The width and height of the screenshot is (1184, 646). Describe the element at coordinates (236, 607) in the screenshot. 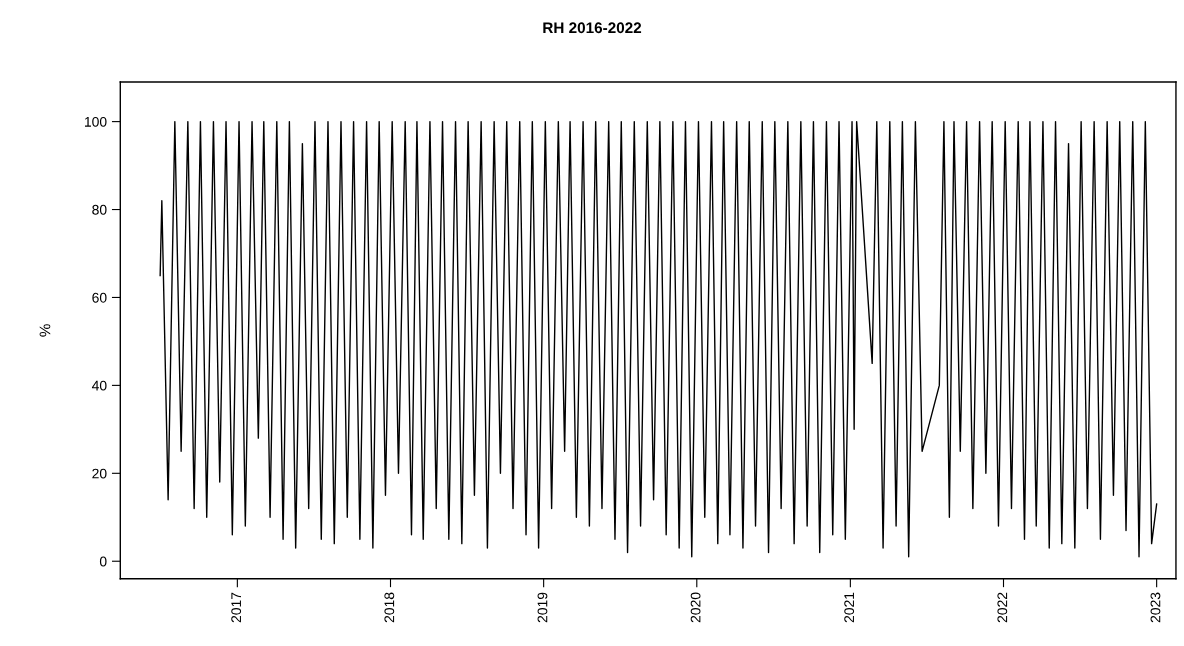

I see `x-tick-label: 2017` at that location.